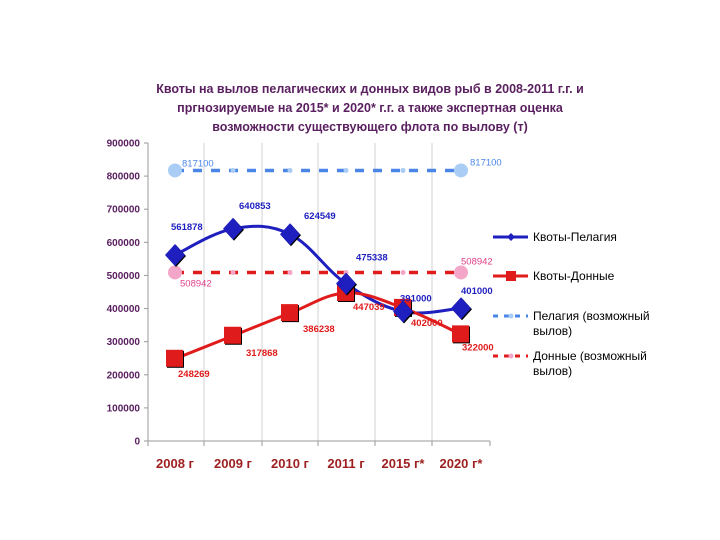  Describe the element at coordinates (590, 356) in the screenshot. I see `legend-label-3-line-0: Донные (возможный` at that location.